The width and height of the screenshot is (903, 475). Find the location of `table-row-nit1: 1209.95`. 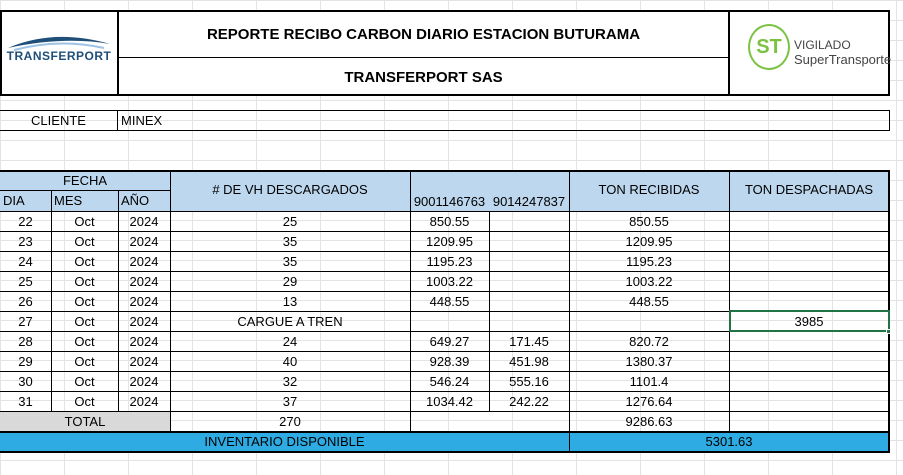

table-row-nit1: 1209.95 is located at coordinates (449, 241).